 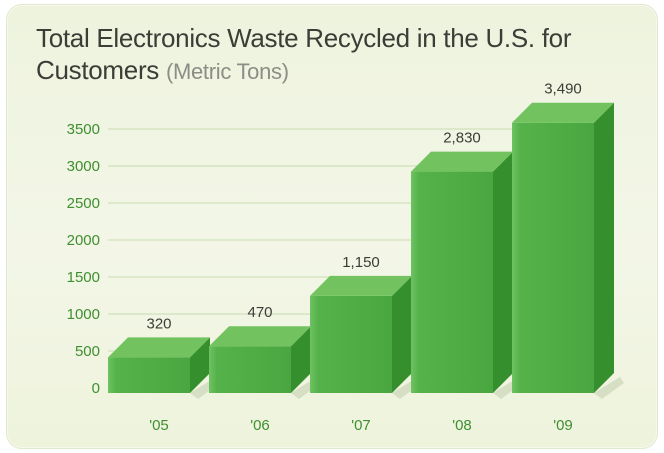 I want to click on y-tick-label: 2000, so click(x=83, y=240).